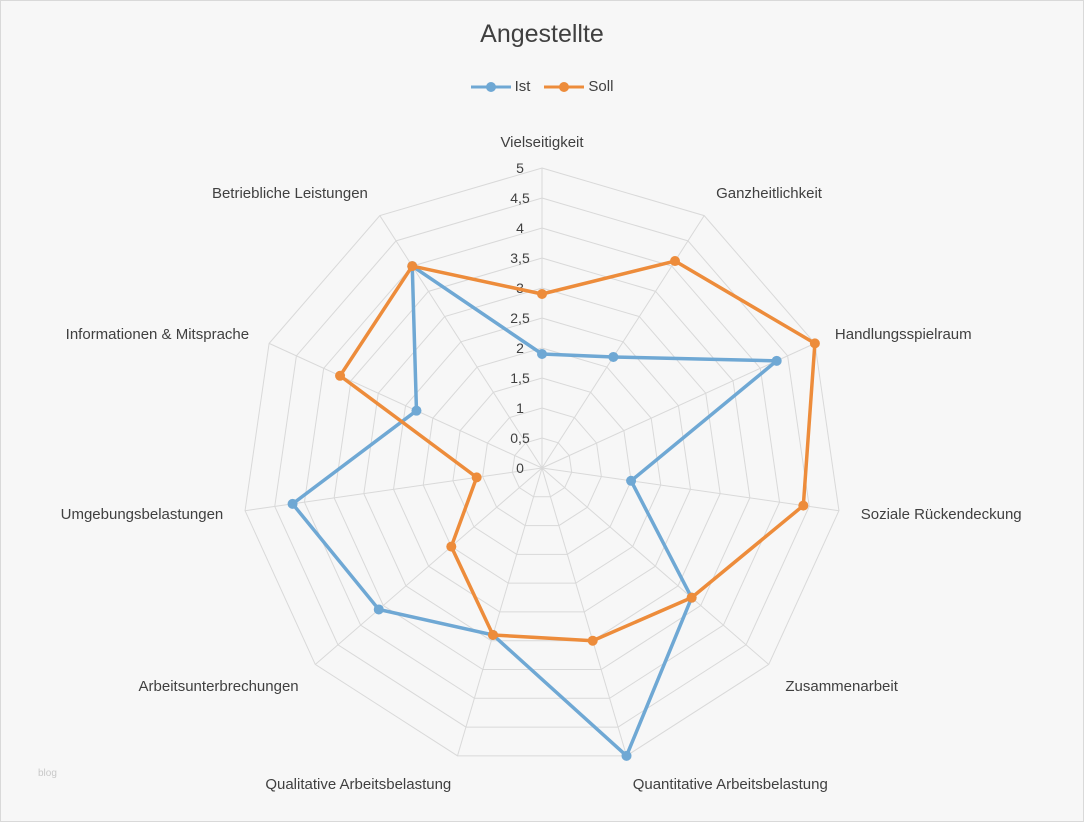 This screenshot has width=1084, height=822. Describe the element at coordinates (564, 86) in the screenshot. I see `legend-swatch-soll` at that location.